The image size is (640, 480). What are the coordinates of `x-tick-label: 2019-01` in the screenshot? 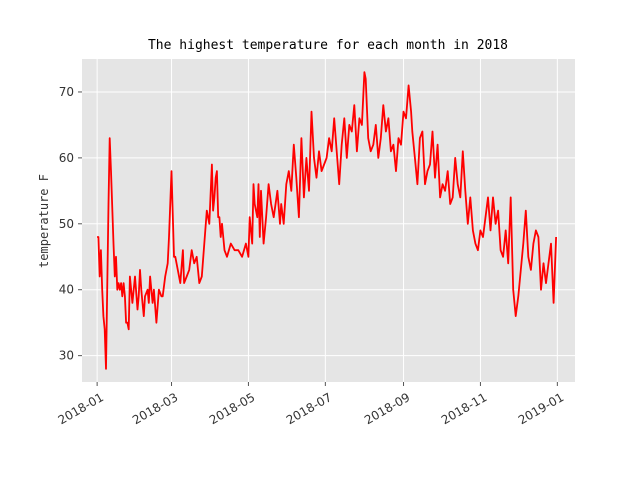 It's located at (541, 408).